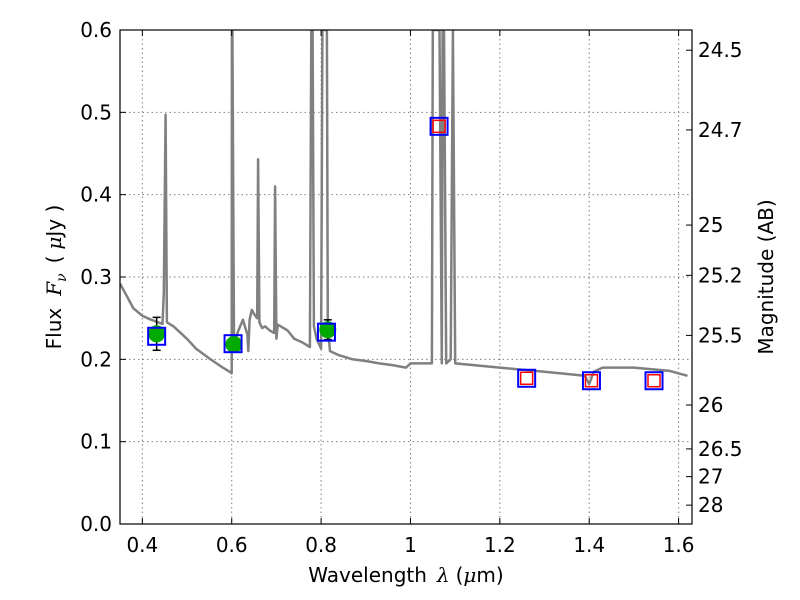 This screenshot has height=600, width=800. I want to click on y2-tick-label: 27, so click(710, 477).